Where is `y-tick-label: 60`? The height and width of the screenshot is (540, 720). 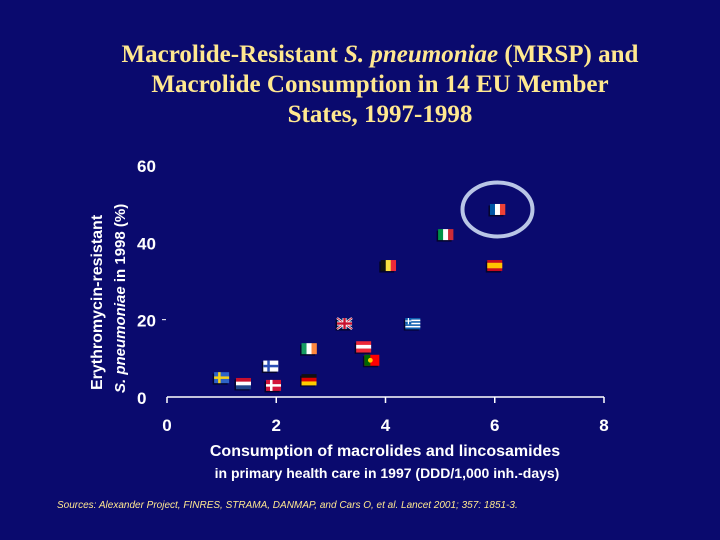 y-tick-label: 60 is located at coordinates (146, 166).